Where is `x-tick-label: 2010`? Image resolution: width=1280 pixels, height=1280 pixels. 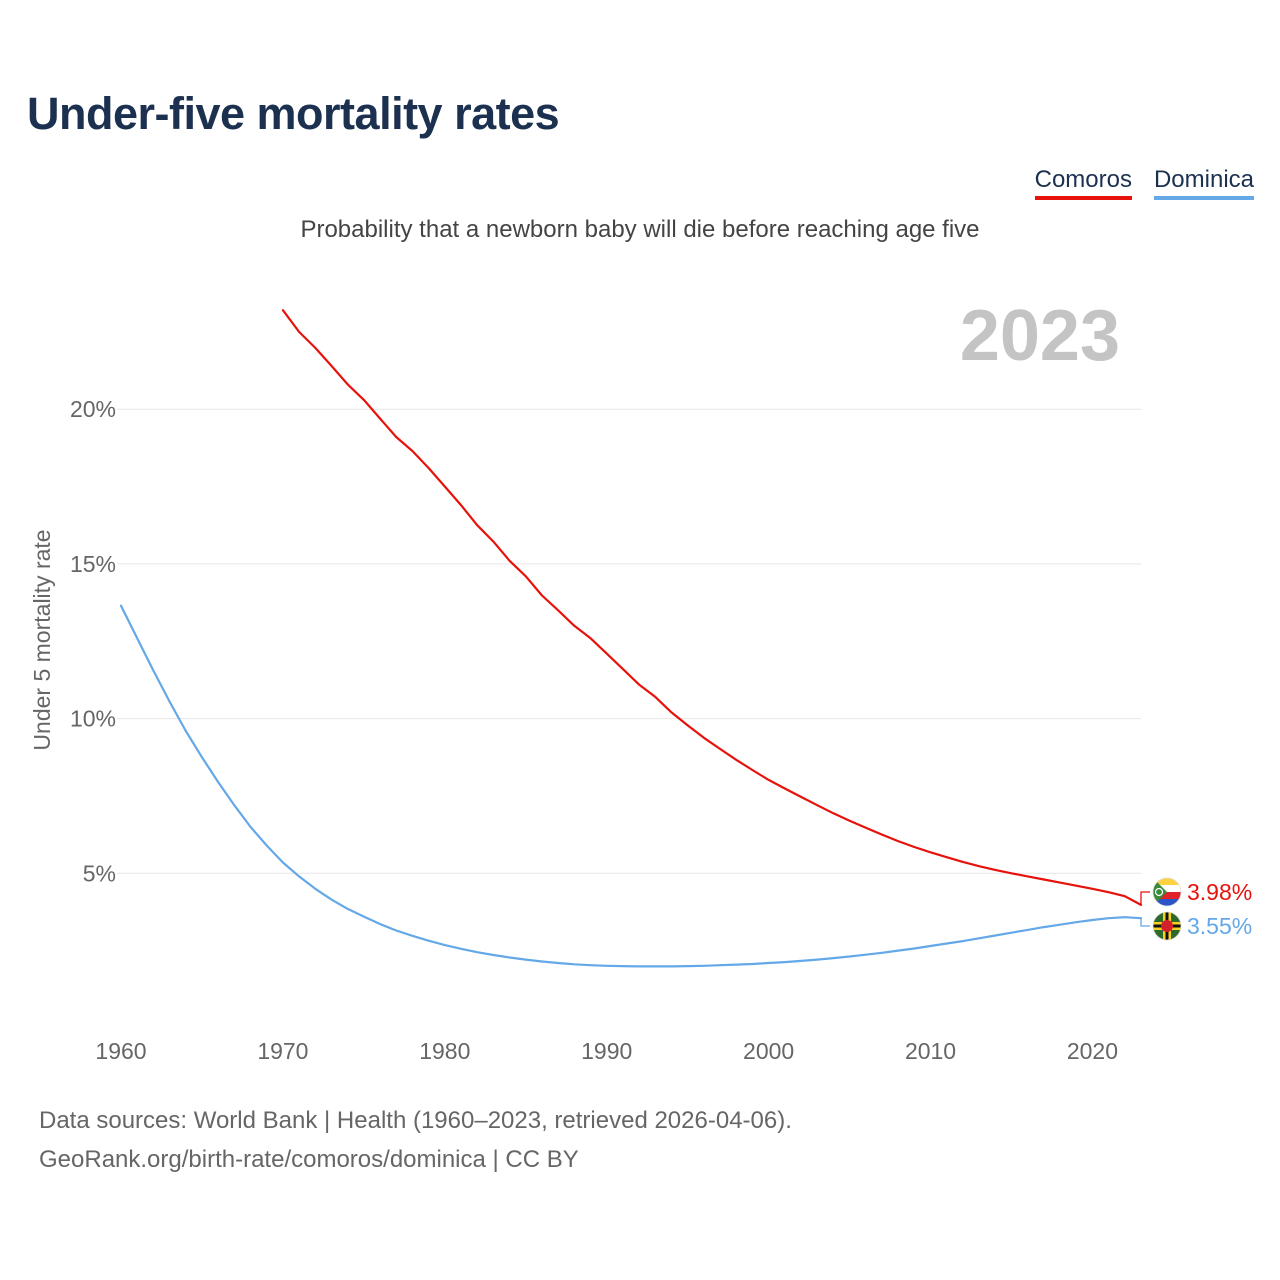 x-tick-label: 2010 is located at coordinates (930, 1051).